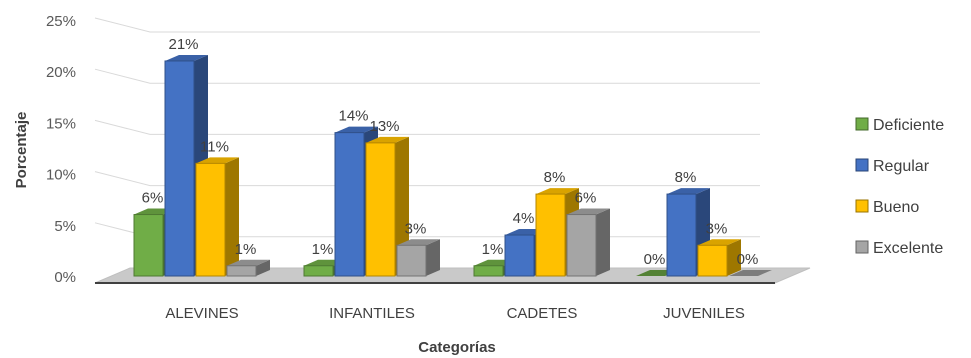  Describe the element at coordinates (908, 125) in the screenshot. I see `legend-label: Deficiente` at that location.